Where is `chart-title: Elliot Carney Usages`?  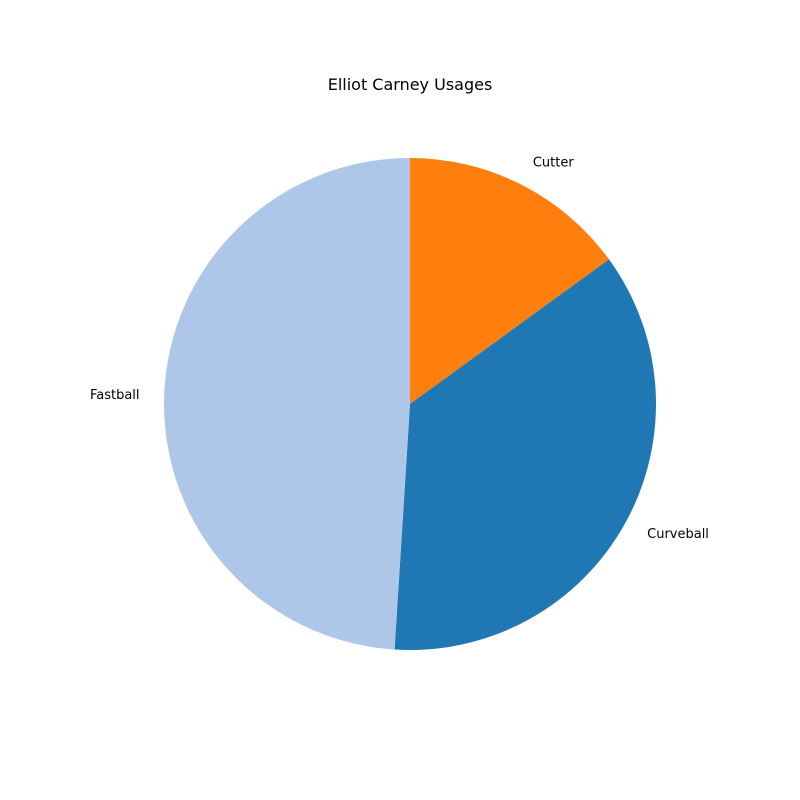
chart-title: Elliot Carney Usages is located at coordinates (410, 84).